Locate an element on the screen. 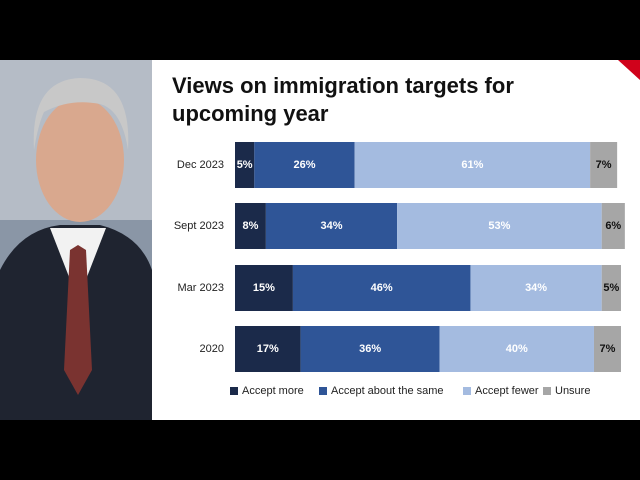 The width and height of the screenshot is (640, 480). y-tick-label: Mar 2023 is located at coordinates (201, 288).